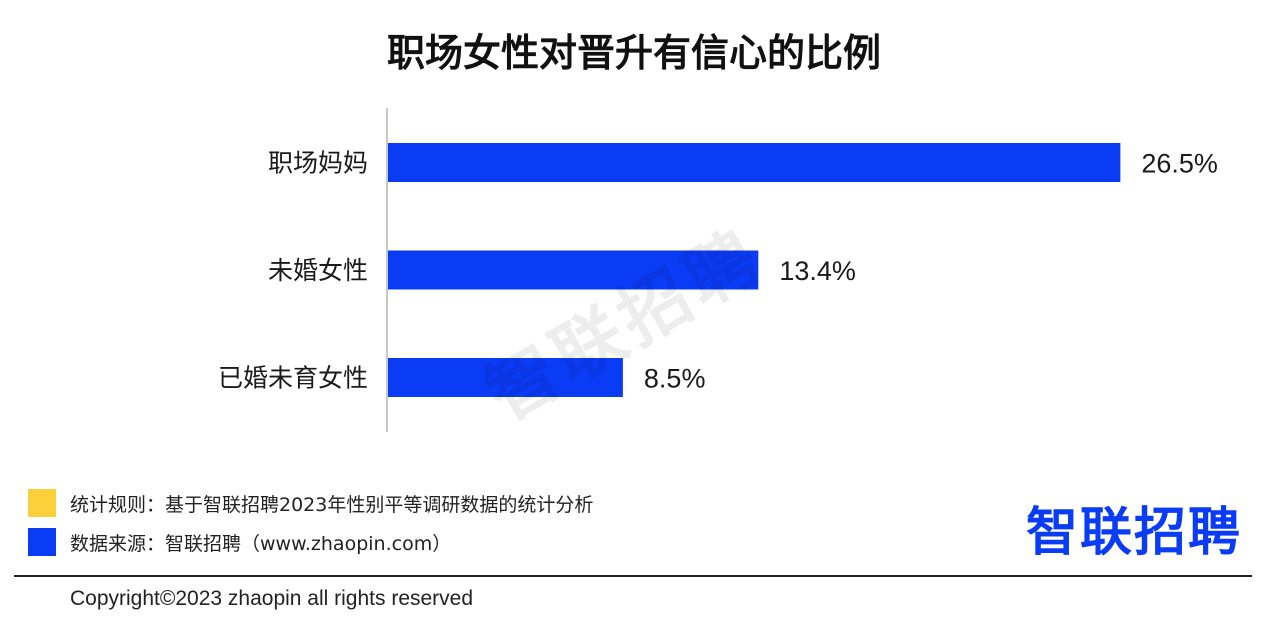 The height and width of the screenshot is (629, 1268). Describe the element at coordinates (42, 503) in the screenshot. I see `legend-swatch-yellow` at that location.